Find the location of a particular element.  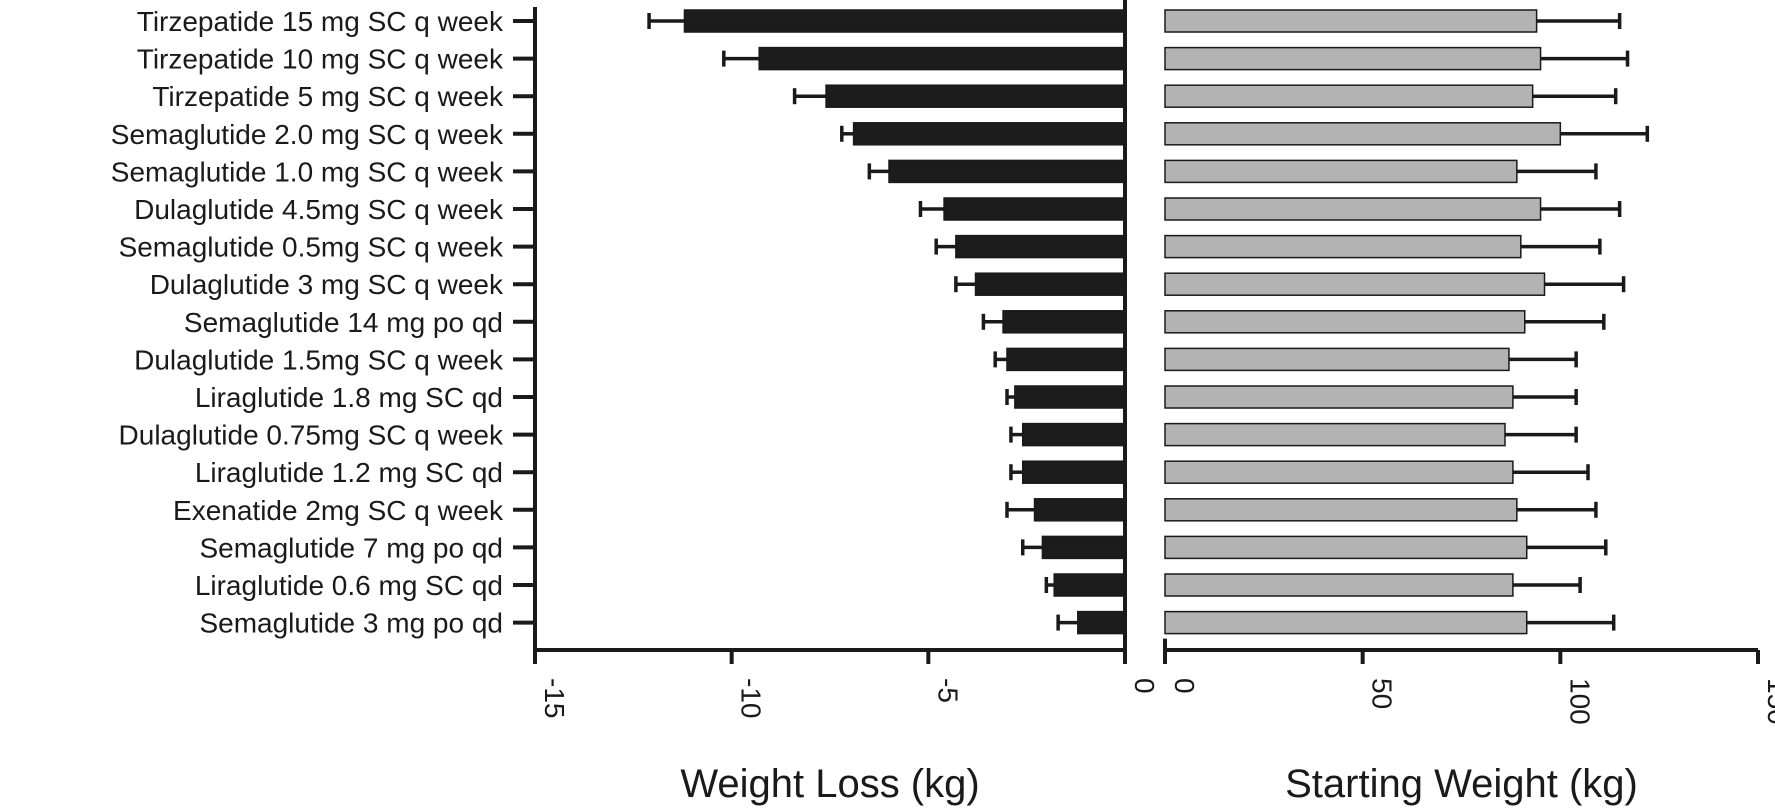

category-label: Semaglutide 0.5mg SC q week is located at coordinates (311, 247).